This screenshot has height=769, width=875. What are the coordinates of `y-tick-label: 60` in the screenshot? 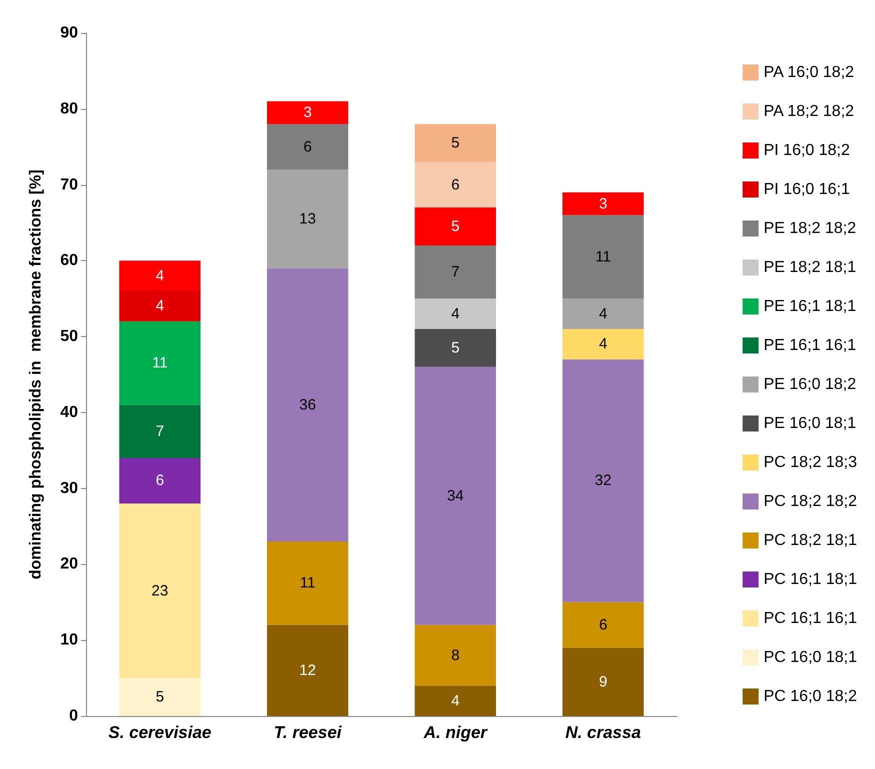 It's located at (69, 261).